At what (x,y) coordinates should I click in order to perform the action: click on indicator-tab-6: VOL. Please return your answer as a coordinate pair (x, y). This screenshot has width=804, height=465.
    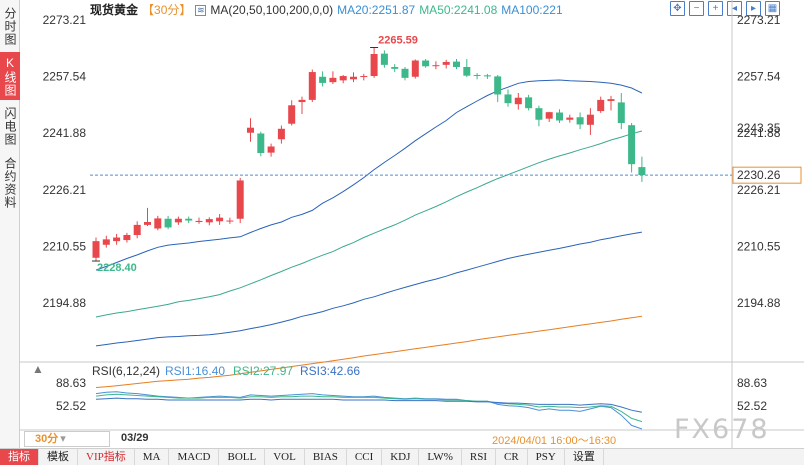
    Looking at the image, I should click on (285, 457).